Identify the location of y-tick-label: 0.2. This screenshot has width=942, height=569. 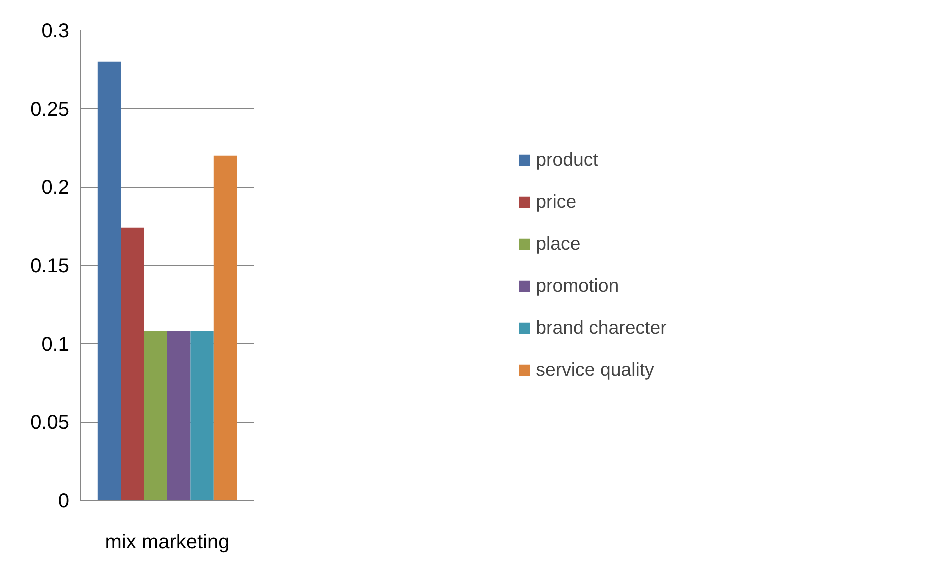
(56, 188).